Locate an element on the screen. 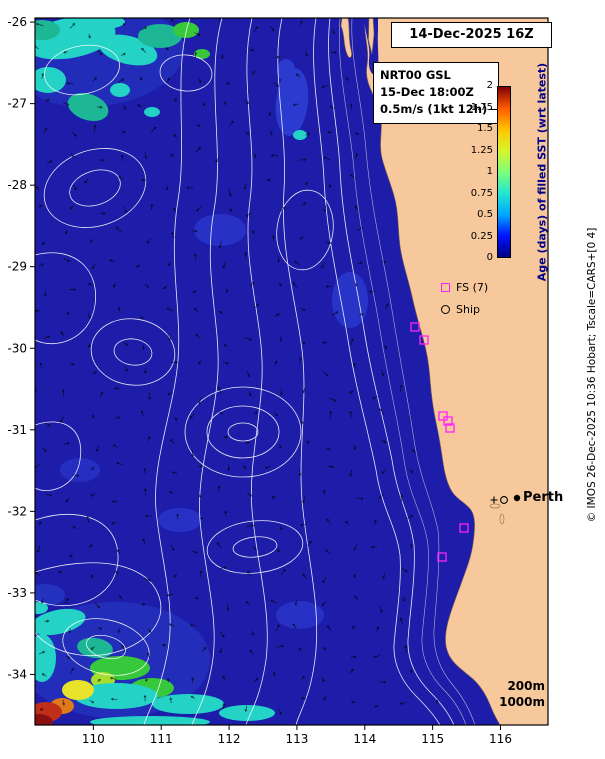  y-tick-label: -33 is located at coordinates (17, 593).